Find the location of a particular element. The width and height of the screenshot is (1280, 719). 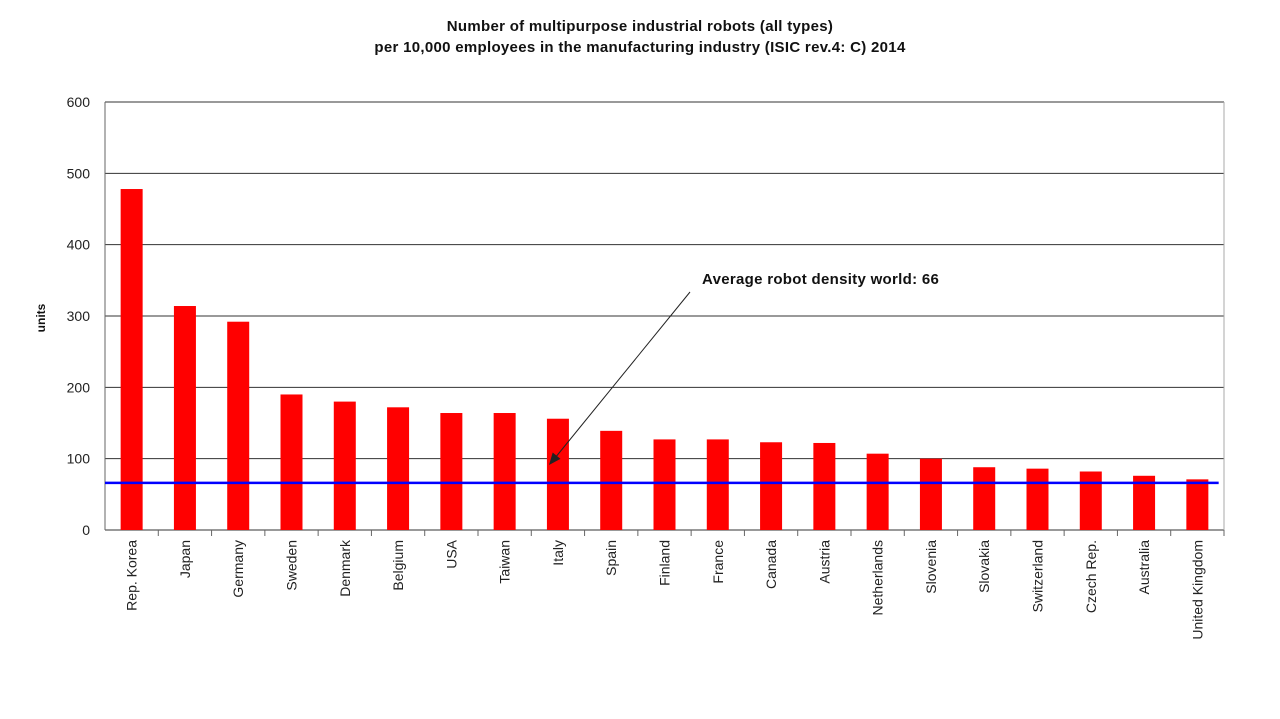

x-tick-label: Germany is located at coordinates (238, 569).